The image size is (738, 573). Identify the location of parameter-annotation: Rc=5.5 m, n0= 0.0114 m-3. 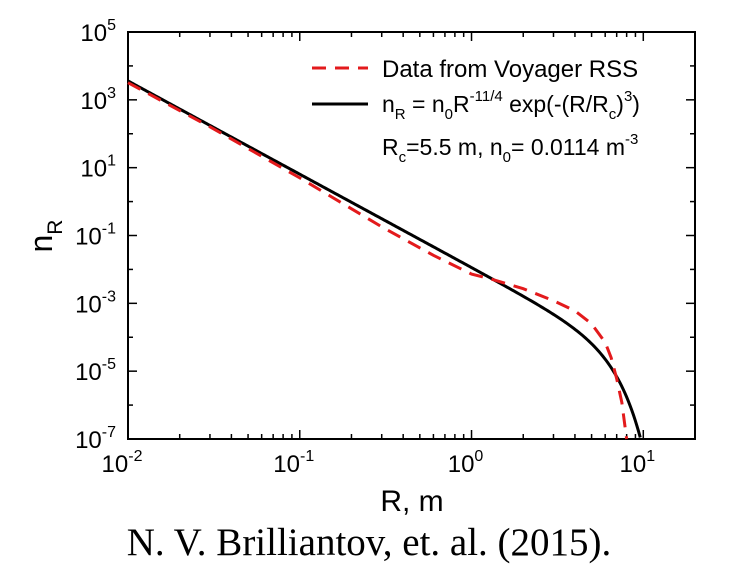
(510, 148).